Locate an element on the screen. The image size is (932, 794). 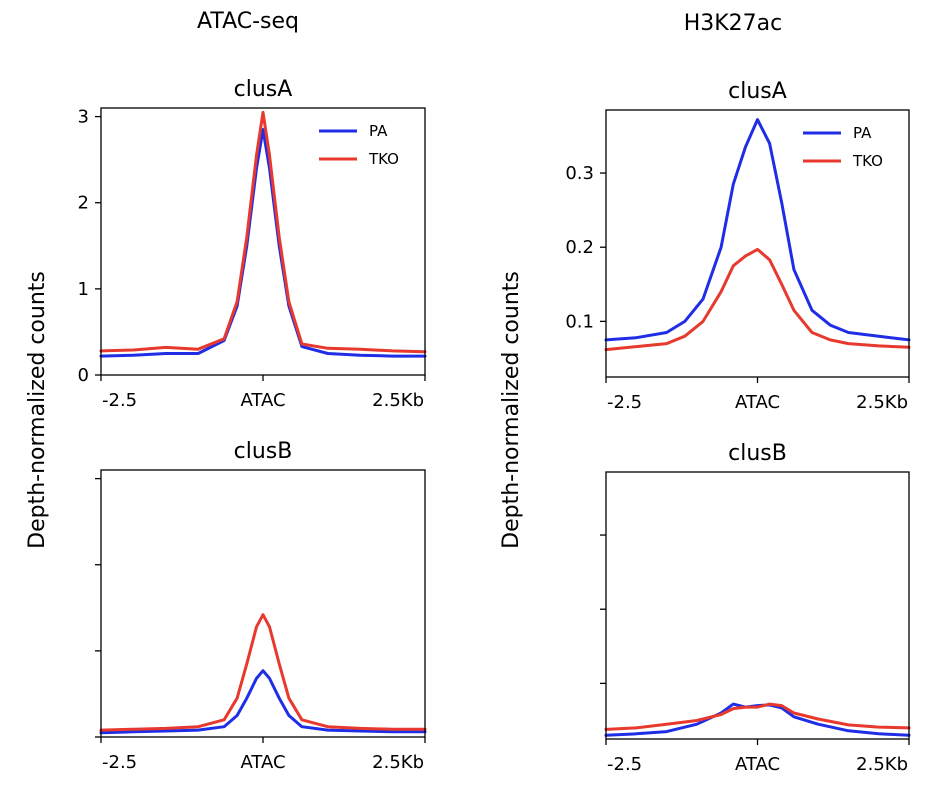
y-tick-label-atac-clusa: 0 is located at coordinates (83, 375).